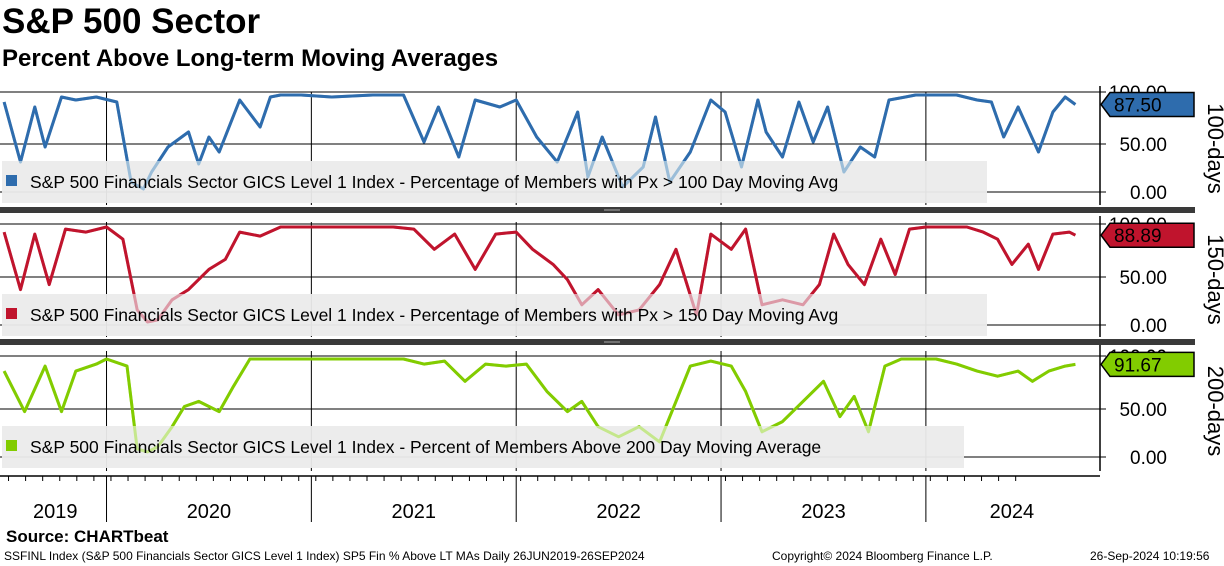  I want to click on x-tick-label: 2019, so click(55, 512).